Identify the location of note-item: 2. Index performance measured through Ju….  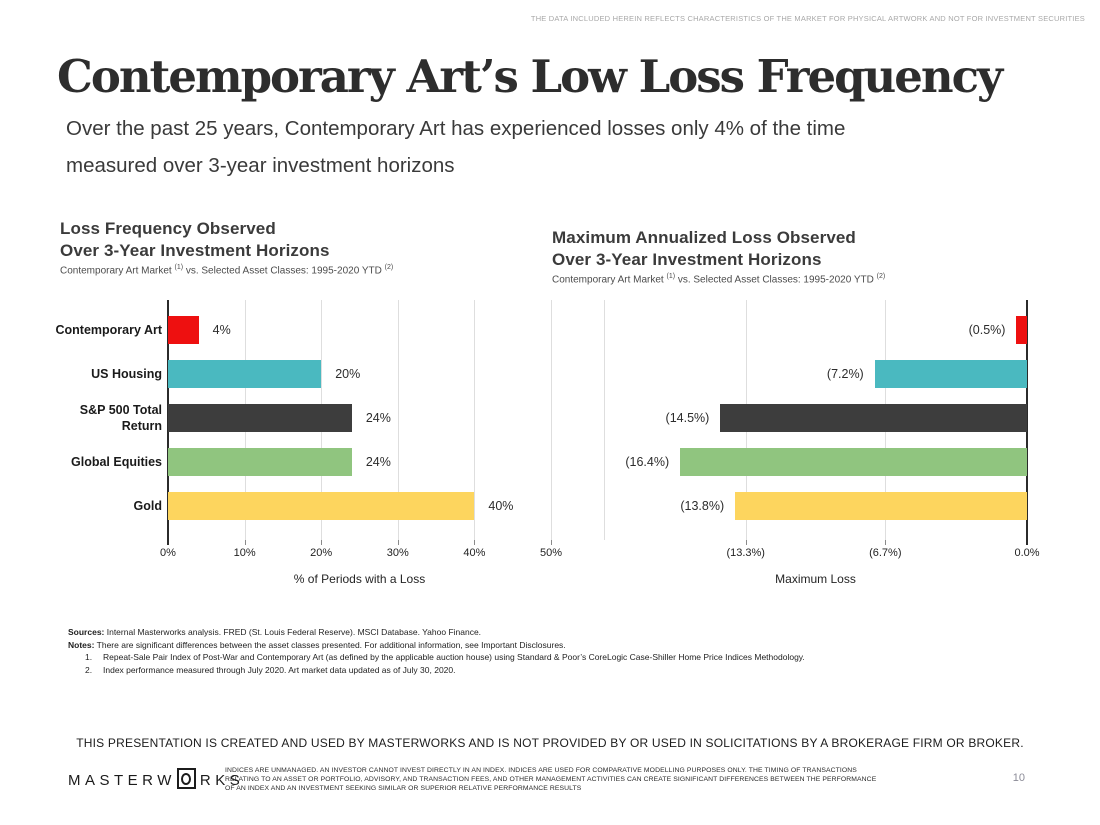
(270, 669).